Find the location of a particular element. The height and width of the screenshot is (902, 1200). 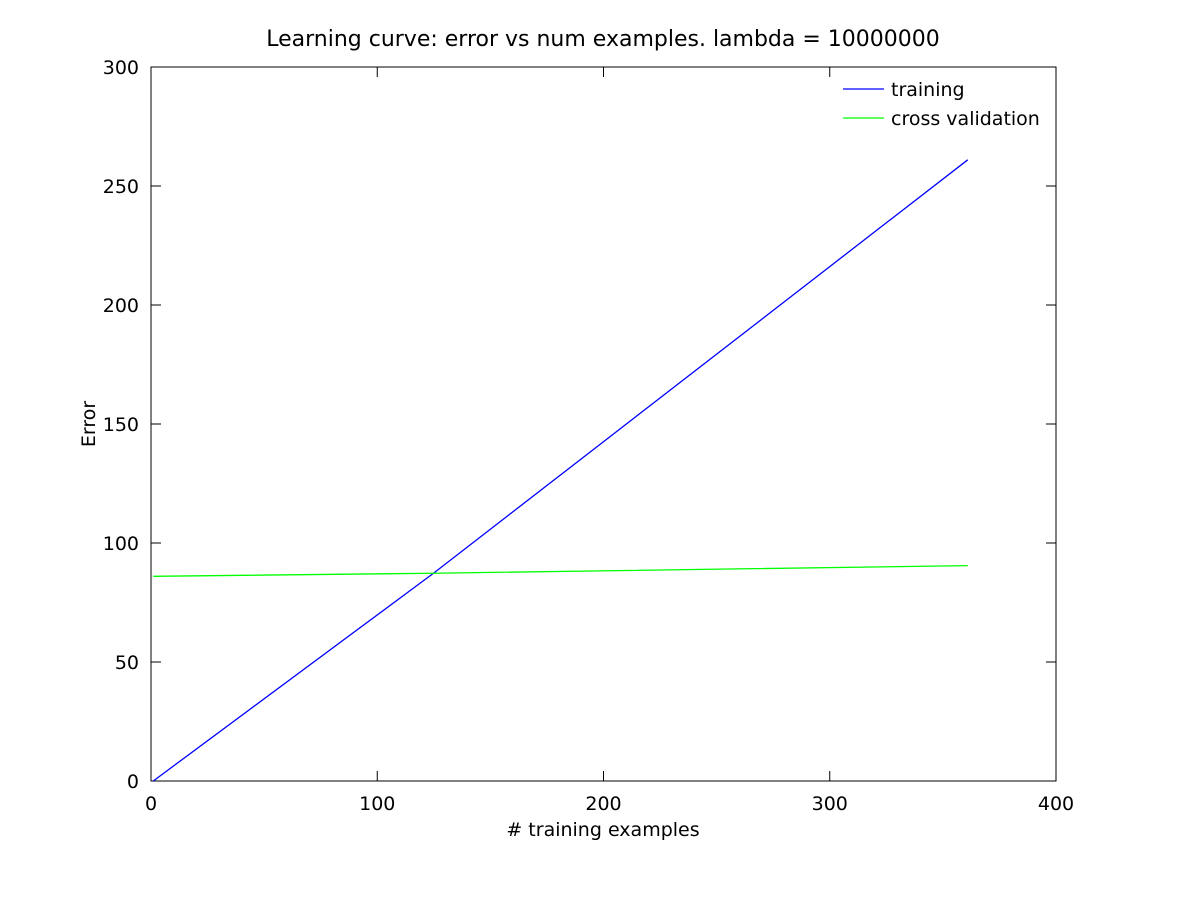

y-axis-label: Error is located at coordinates (89, 424).